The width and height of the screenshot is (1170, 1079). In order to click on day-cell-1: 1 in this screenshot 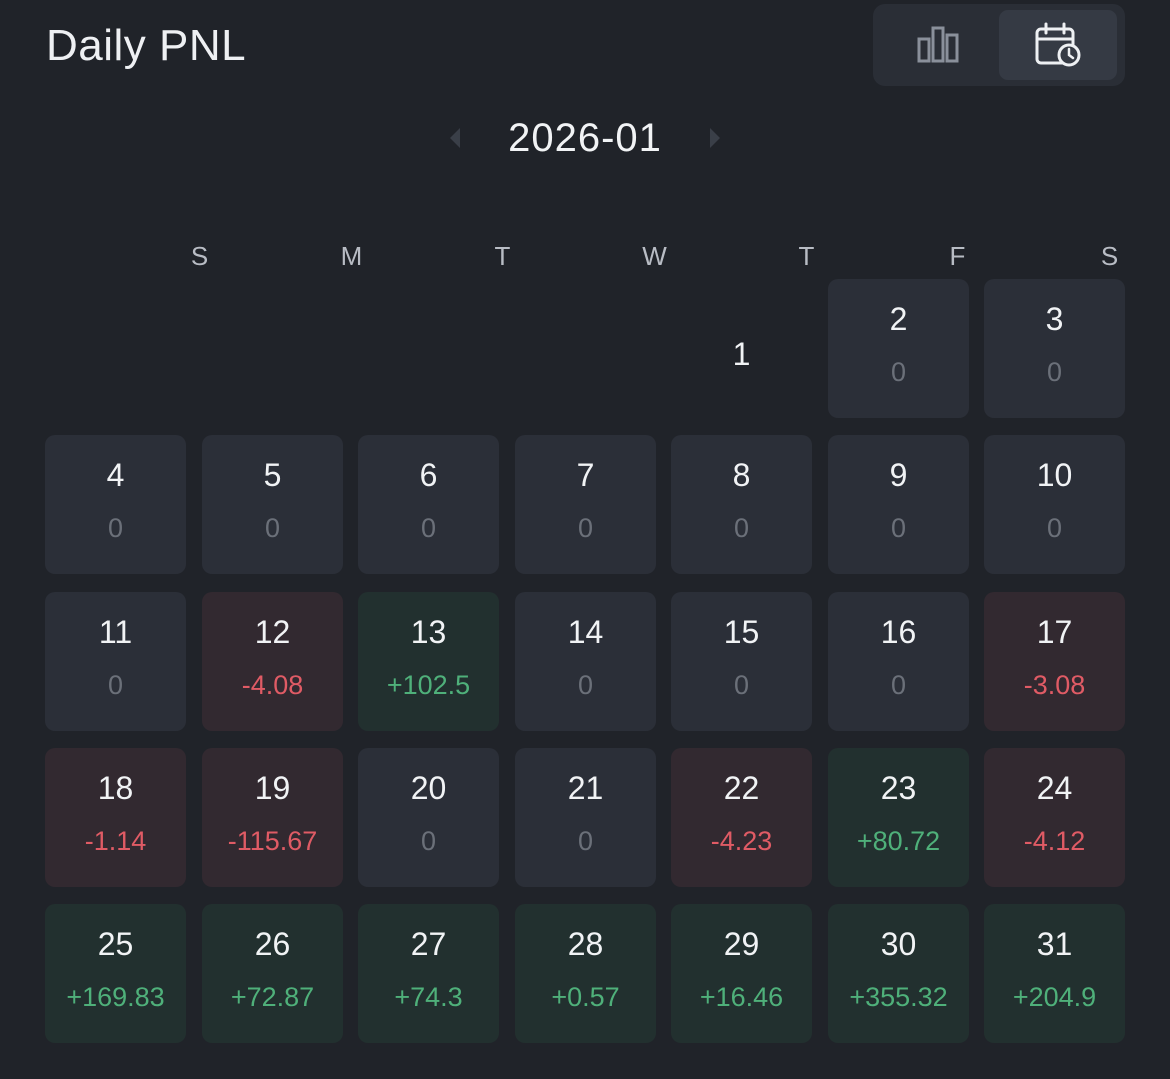, I will do `click(741, 348)`.